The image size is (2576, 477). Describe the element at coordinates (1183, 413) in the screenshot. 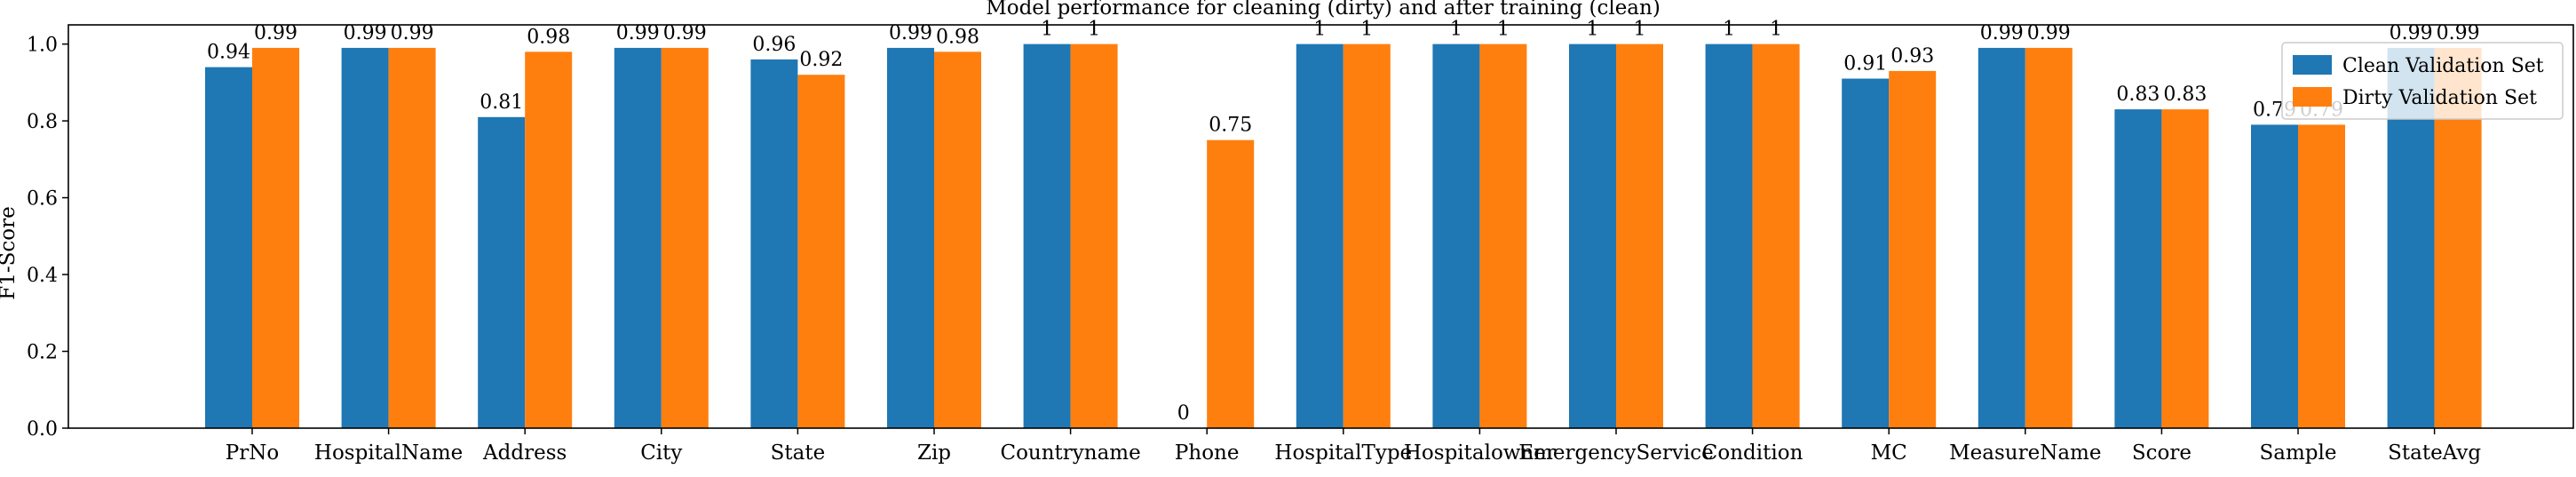

I see `data-label-clean-phone: 0` at that location.